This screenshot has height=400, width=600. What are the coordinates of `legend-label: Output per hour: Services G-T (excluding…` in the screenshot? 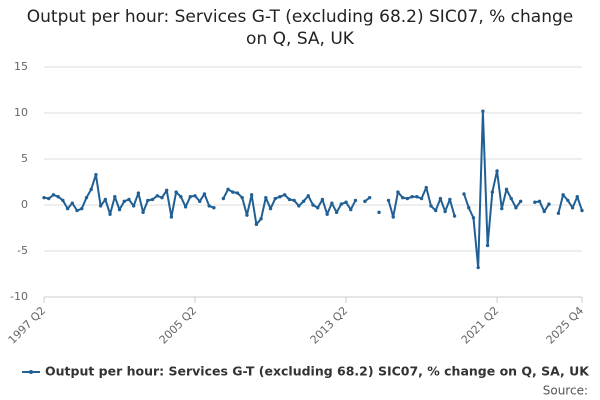 It's located at (317, 371).